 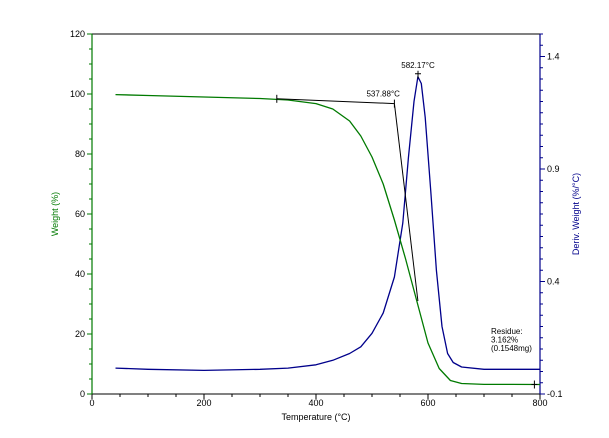 I want to click on x-axis-title: Temperature (°C), so click(x=315, y=417).